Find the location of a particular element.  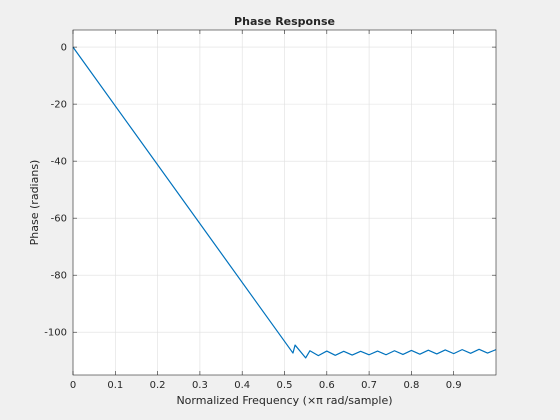

y-tick-label: -100 is located at coordinates (55, 333).